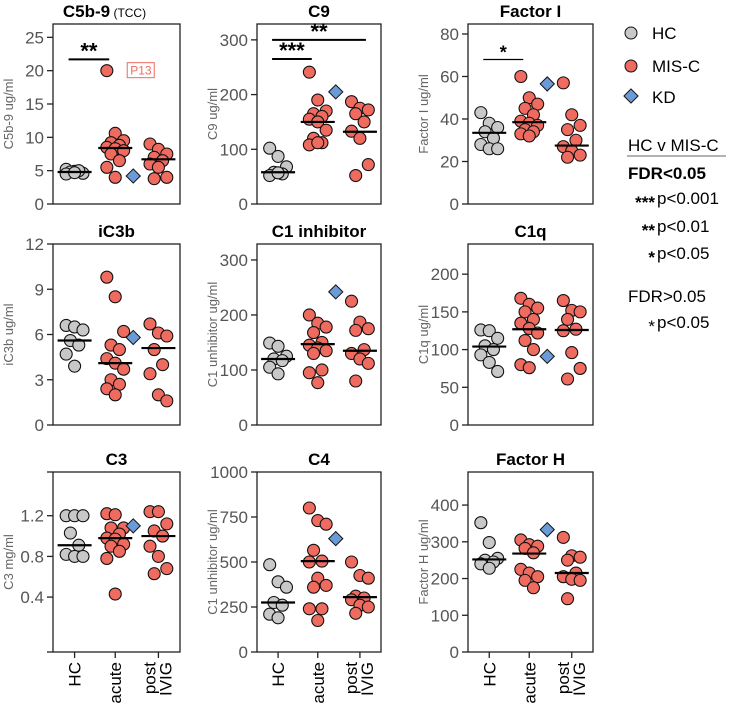 The width and height of the screenshot is (736, 713). I want to click on y-tick-label: 0.8, so click(32, 556).